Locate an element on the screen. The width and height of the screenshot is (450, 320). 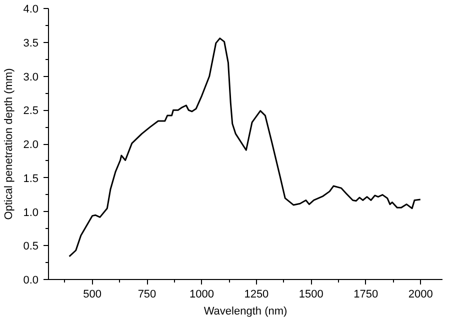
x-tick-label: 1250 is located at coordinates (256, 294).